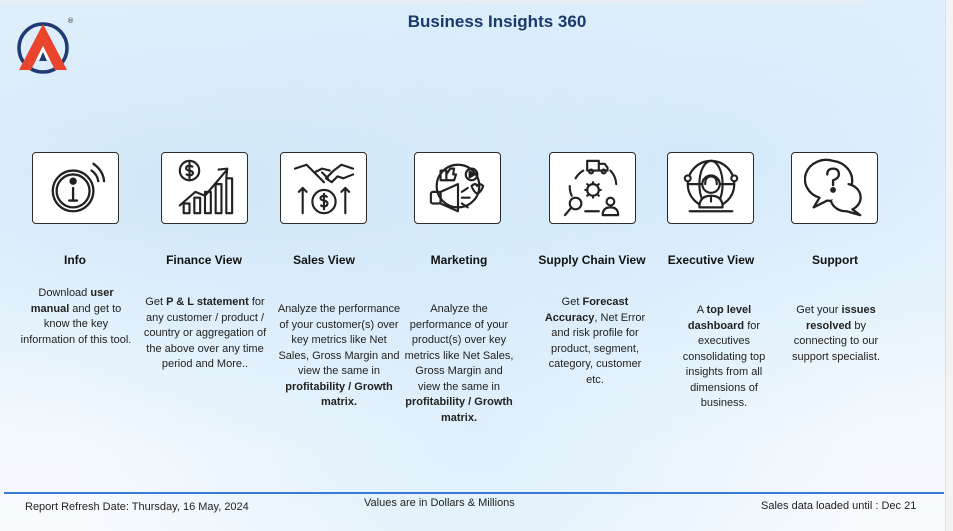 This screenshot has height=531, width=953. What do you see at coordinates (204, 260) in the screenshot?
I see `finance-view-title: Finance View` at bounding box center [204, 260].